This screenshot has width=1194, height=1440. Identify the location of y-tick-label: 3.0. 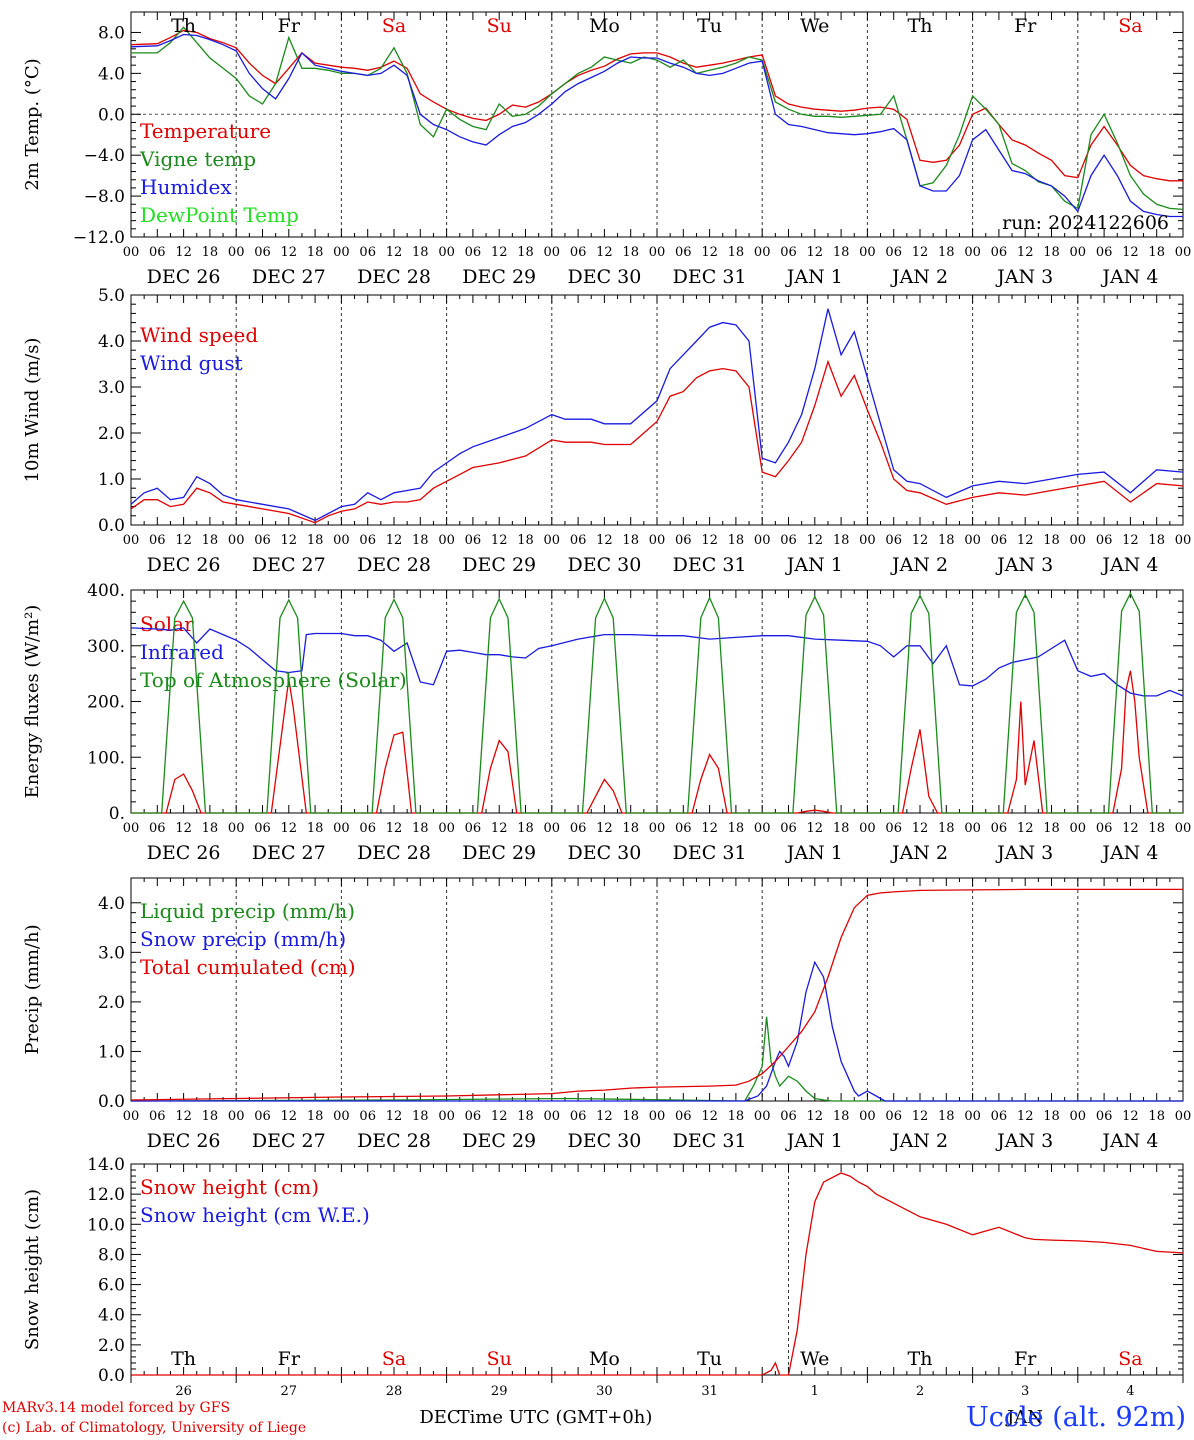
(111, 953).